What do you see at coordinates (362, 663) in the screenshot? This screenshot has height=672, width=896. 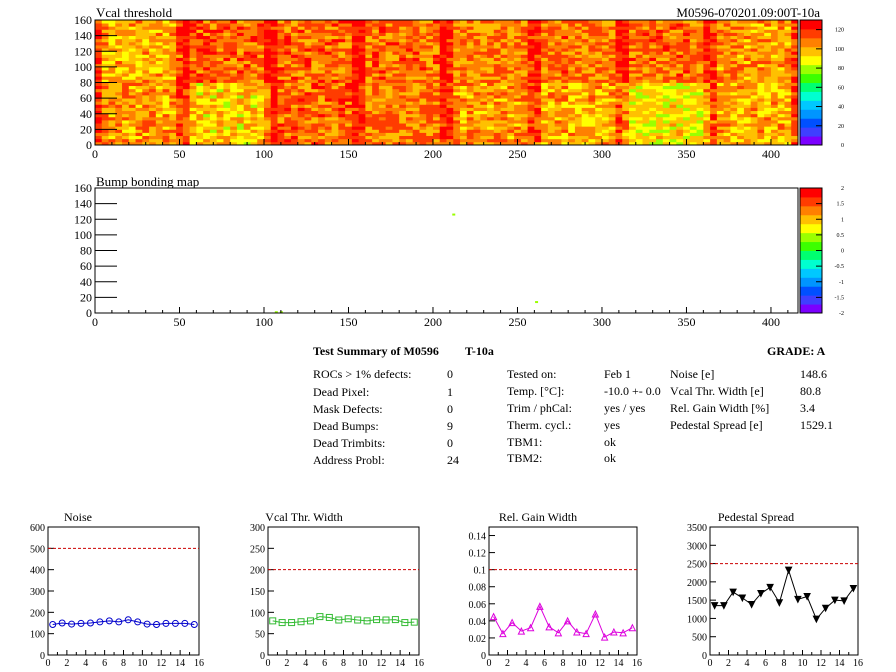 I see `x-tick-label: 10` at bounding box center [362, 663].